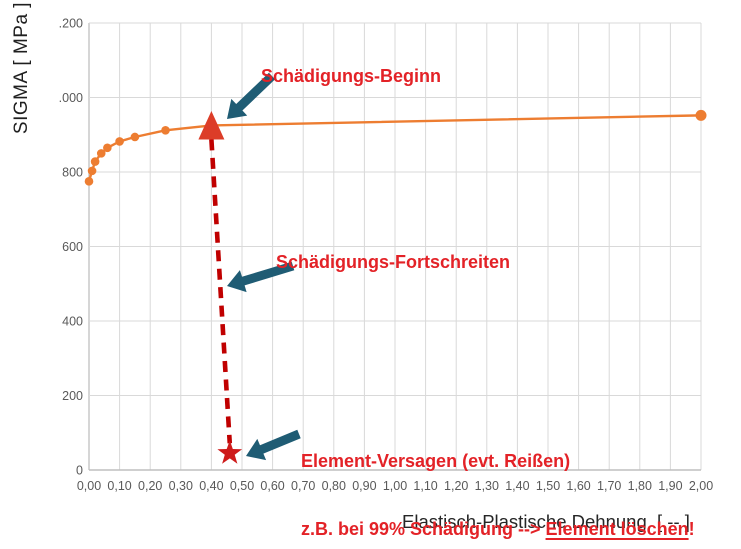 Image resolution: width=741 pixels, height=549 pixels. I want to click on stress-strain-curve, so click(395, 147).